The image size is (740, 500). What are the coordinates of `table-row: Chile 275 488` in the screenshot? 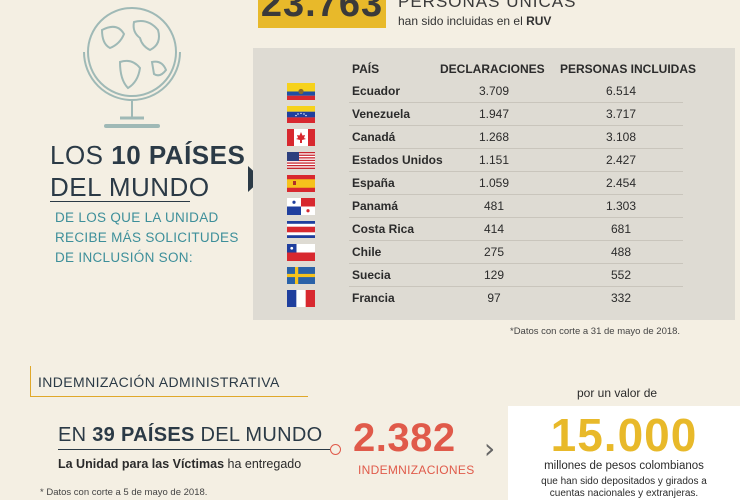 It's located at (494, 252).